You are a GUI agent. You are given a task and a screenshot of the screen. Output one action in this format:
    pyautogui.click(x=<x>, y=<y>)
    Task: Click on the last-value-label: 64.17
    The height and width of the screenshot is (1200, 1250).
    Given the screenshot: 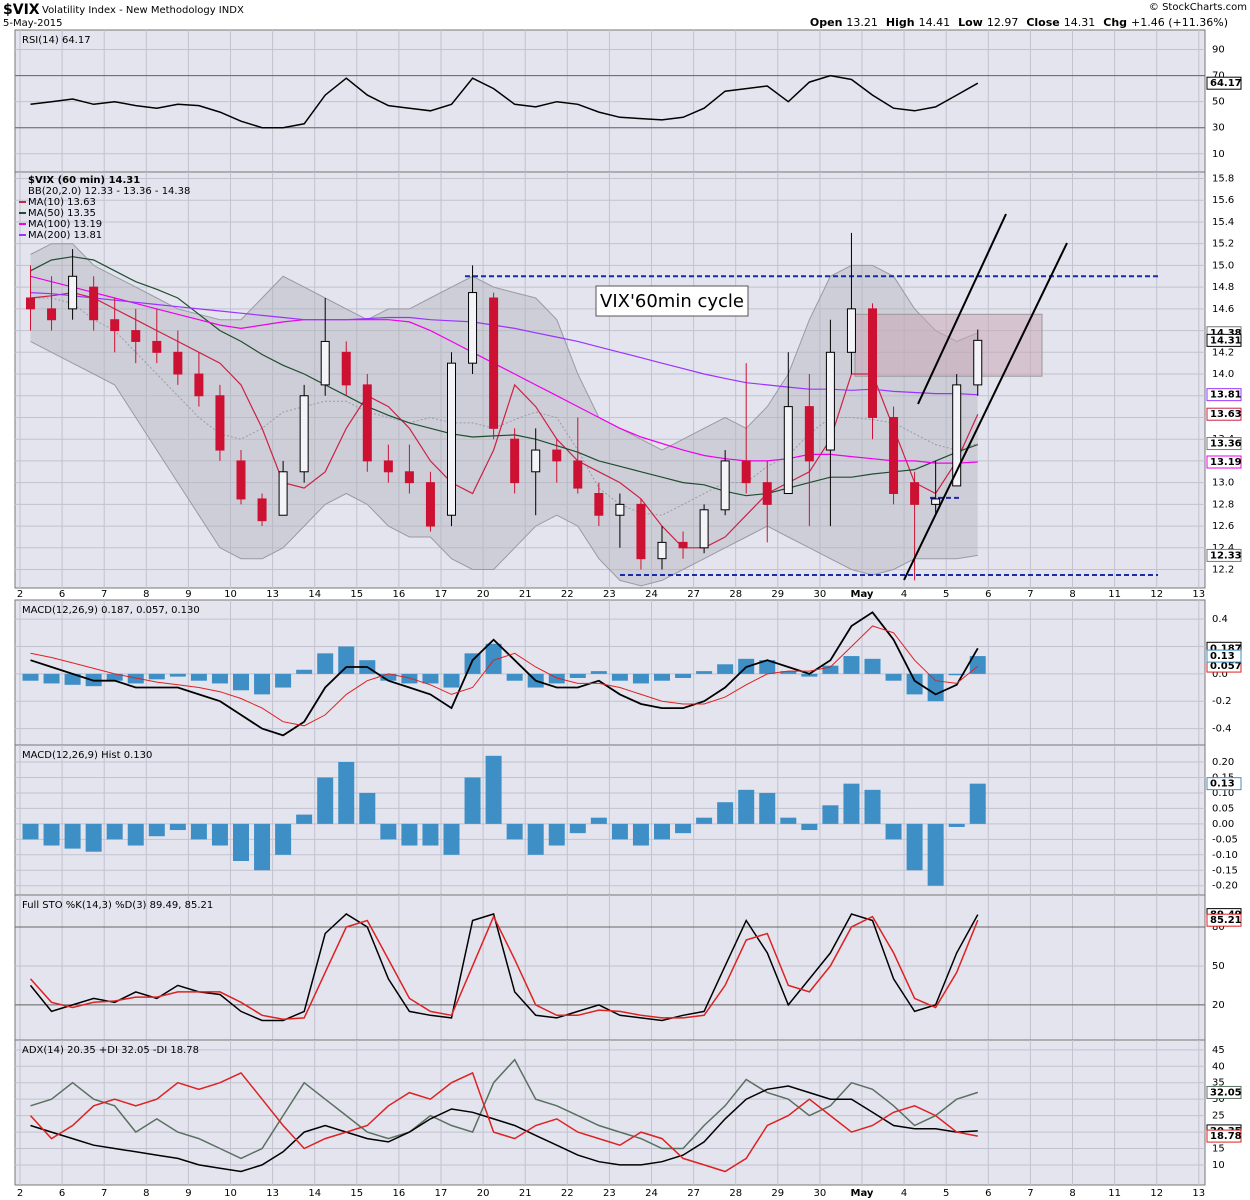 What is the action you would take?
    pyautogui.click(x=1226, y=83)
    